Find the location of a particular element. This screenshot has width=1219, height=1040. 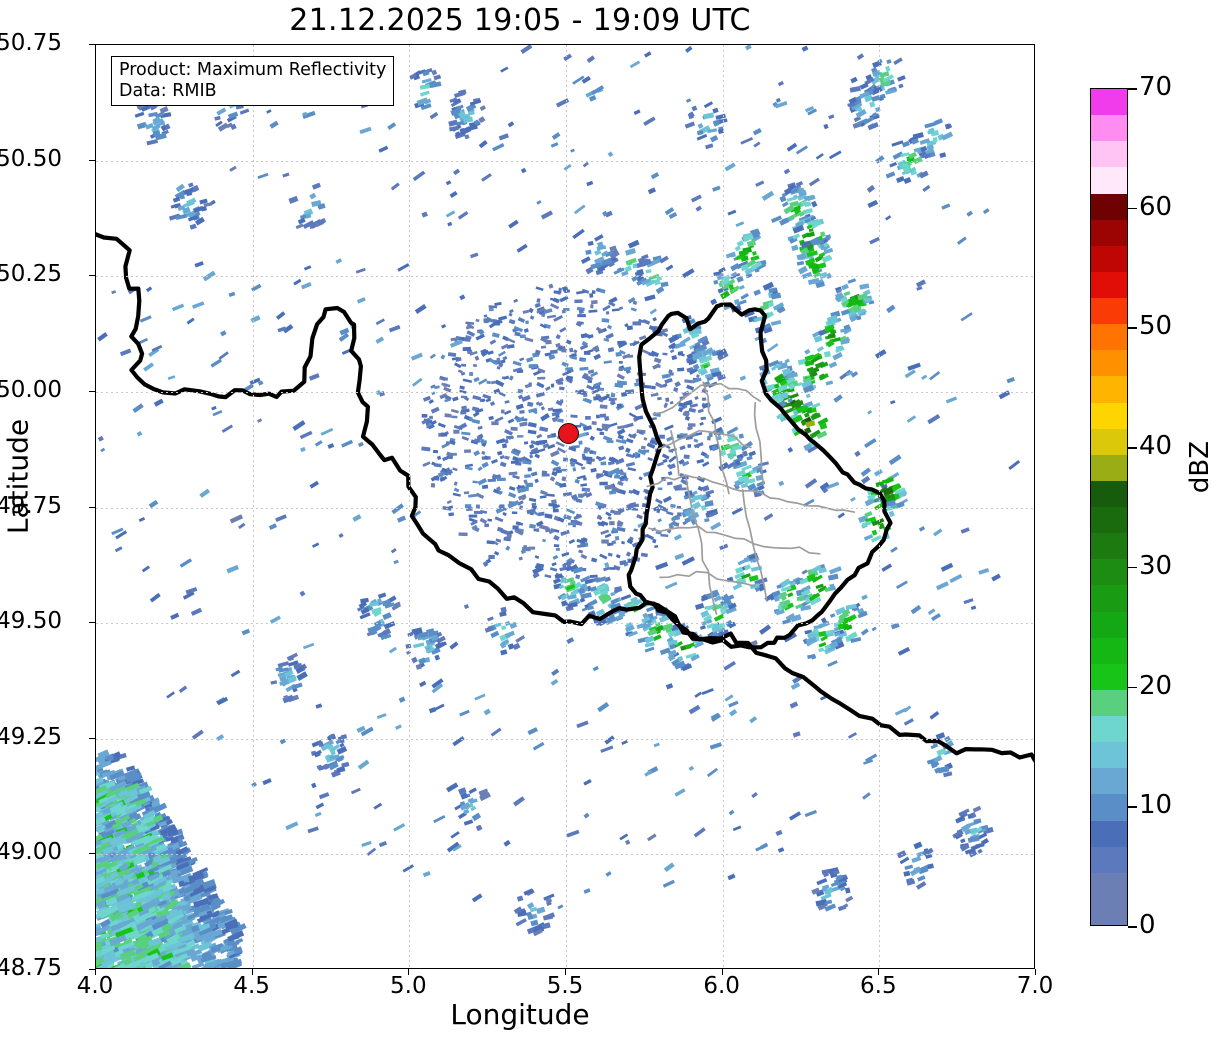

colorbar is located at coordinates (1109, 507).